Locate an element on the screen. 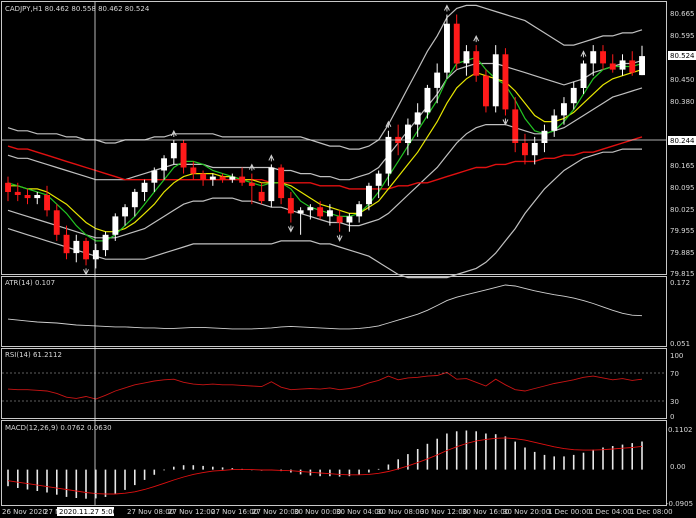 The height and width of the screenshot is (518, 696). macd-panel-label: MACD(12,26,9) 0.0762 0.0630 is located at coordinates (58, 428).